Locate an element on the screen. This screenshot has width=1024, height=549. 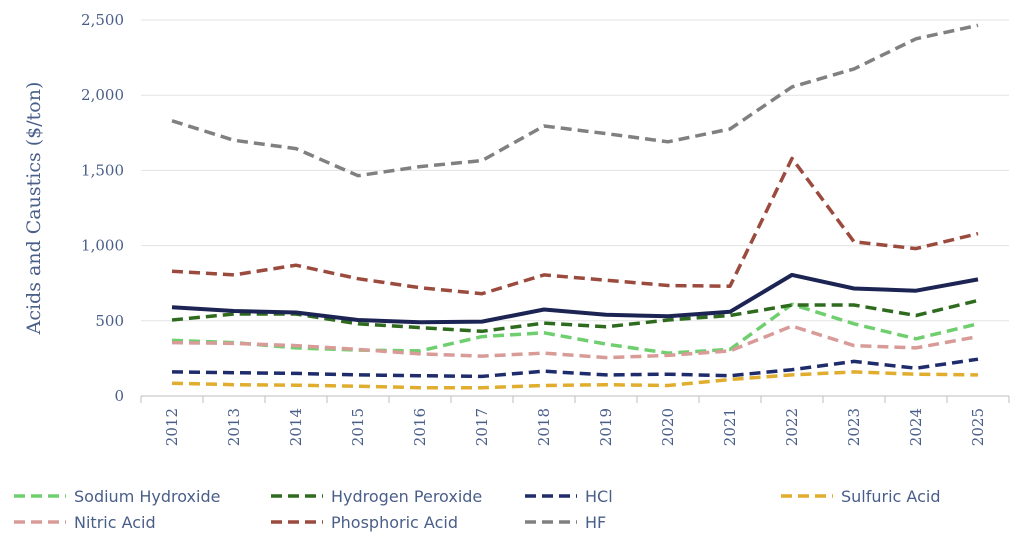
series-line-nitric-acid is located at coordinates (575, 342).